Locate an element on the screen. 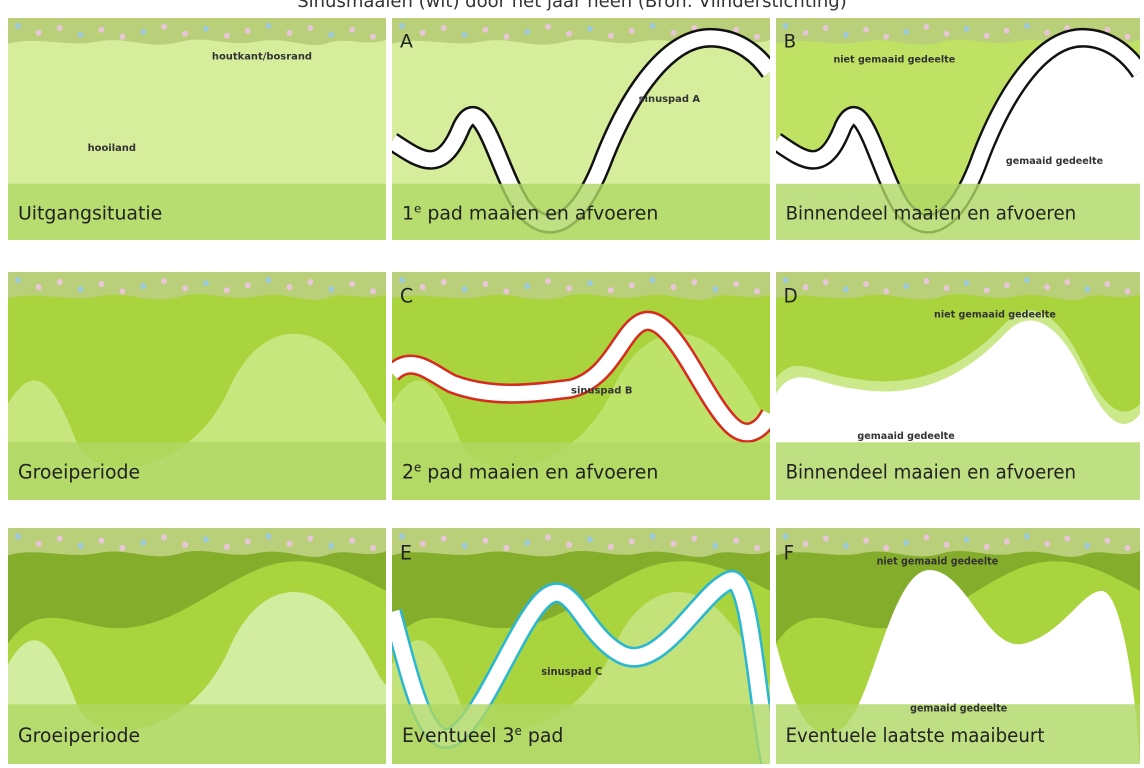  caption-part: 1 is located at coordinates (408, 213).